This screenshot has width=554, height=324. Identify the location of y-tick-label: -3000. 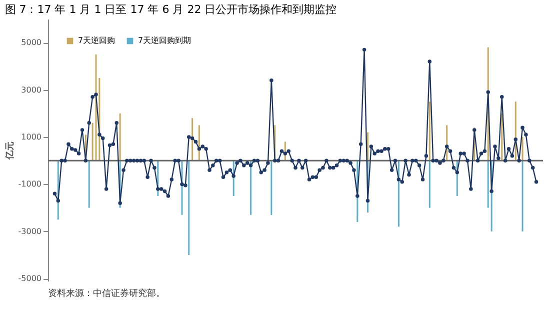
(30, 231).